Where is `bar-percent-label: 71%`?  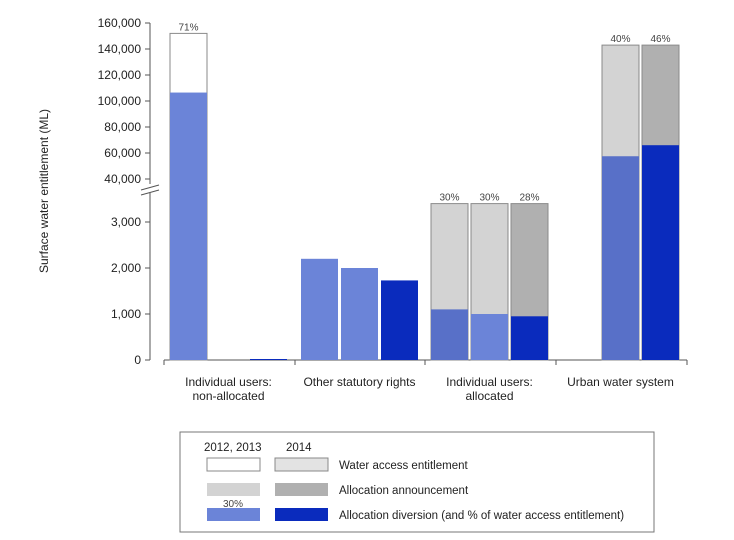 bar-percent-label: 71% is located at coordinates (188, 27).